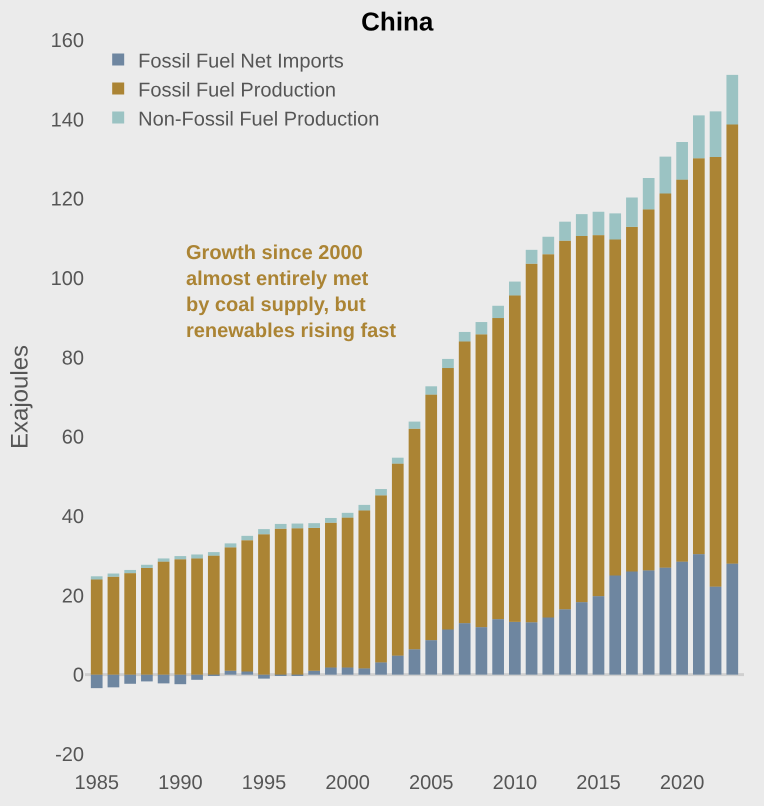  Describe the element at coordinates (73, 596) in the screenshot. I see `y-tick-label: 20` at that location.